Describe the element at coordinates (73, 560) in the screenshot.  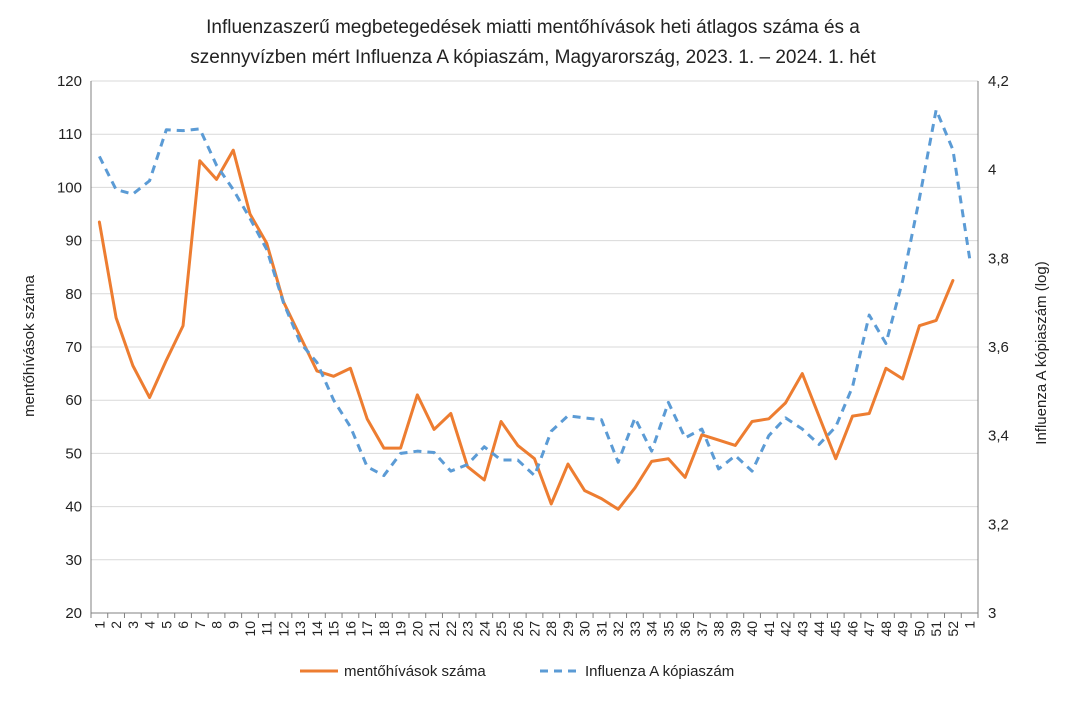
I see `y-tick-30: 30` at that location.